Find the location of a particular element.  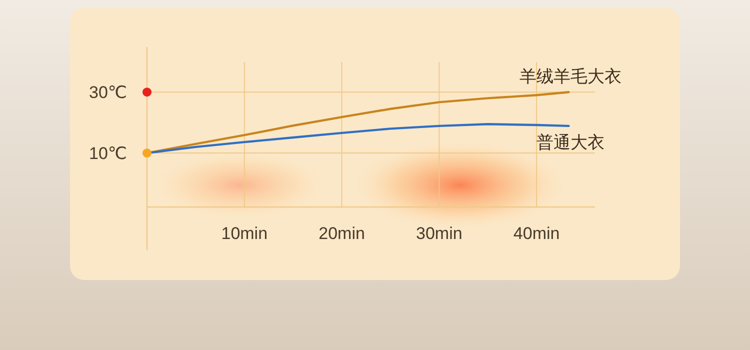

x-tick-label: 40min is located at coordinates (536, 233).